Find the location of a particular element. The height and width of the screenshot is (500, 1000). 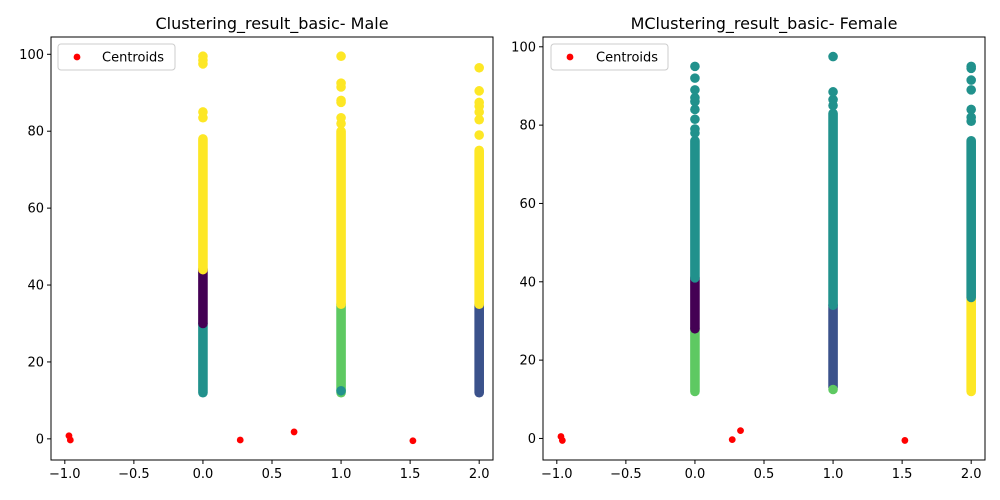

female-x-axis-ticks: −1.0 −0.5 0.0 0.5 1.0 1.5 2.0 is located at coordinates (761, 471).